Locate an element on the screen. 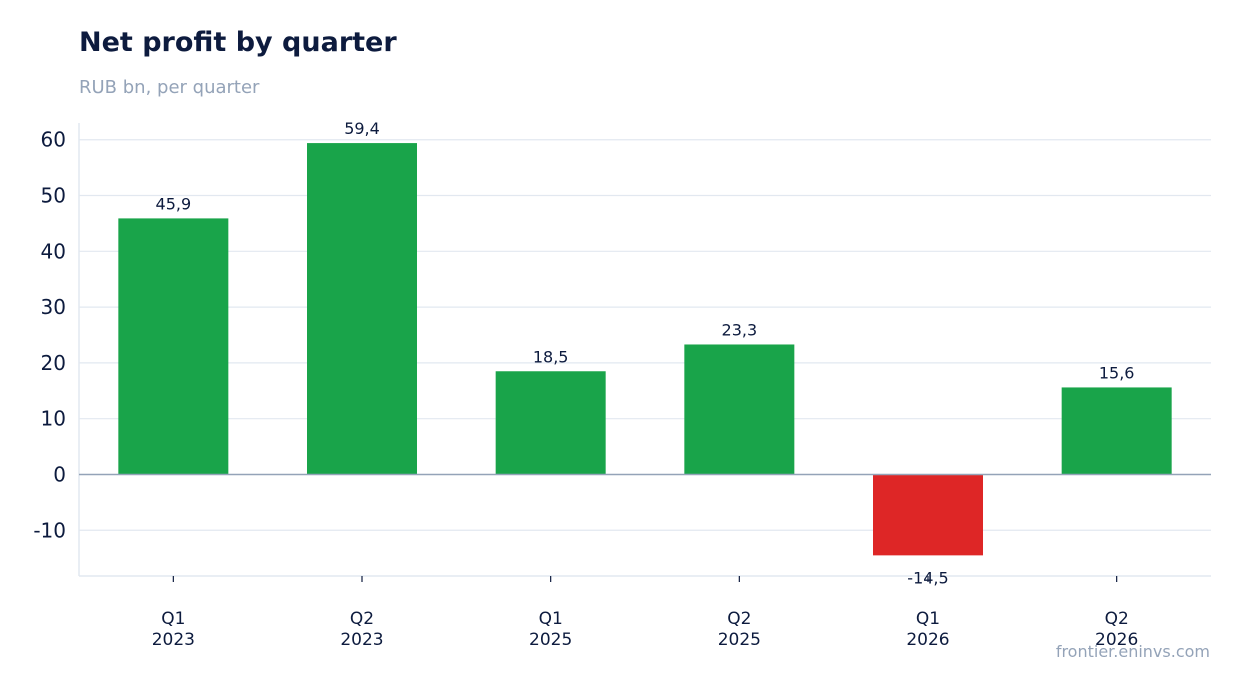  chart-subtitle: RUB bn, per quarter is located at coordinates (169, 87).